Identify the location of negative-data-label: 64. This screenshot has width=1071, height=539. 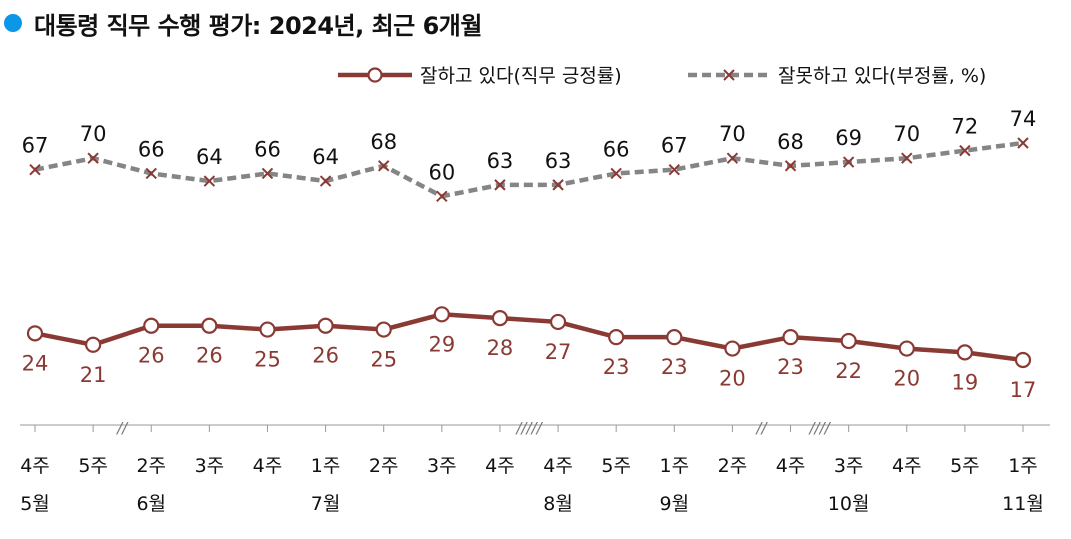
(209, 157).